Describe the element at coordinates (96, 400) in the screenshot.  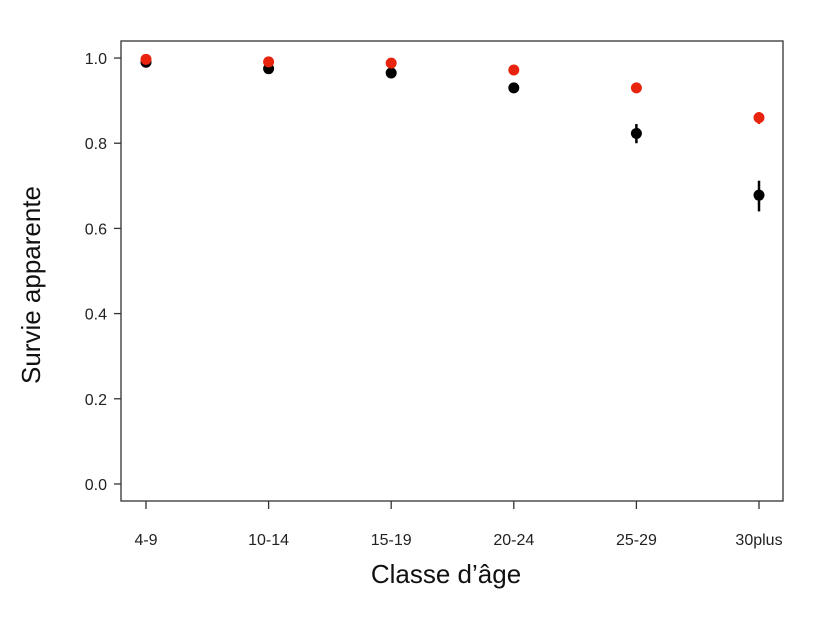
I see `y-tick-label: 0.2` at that location.